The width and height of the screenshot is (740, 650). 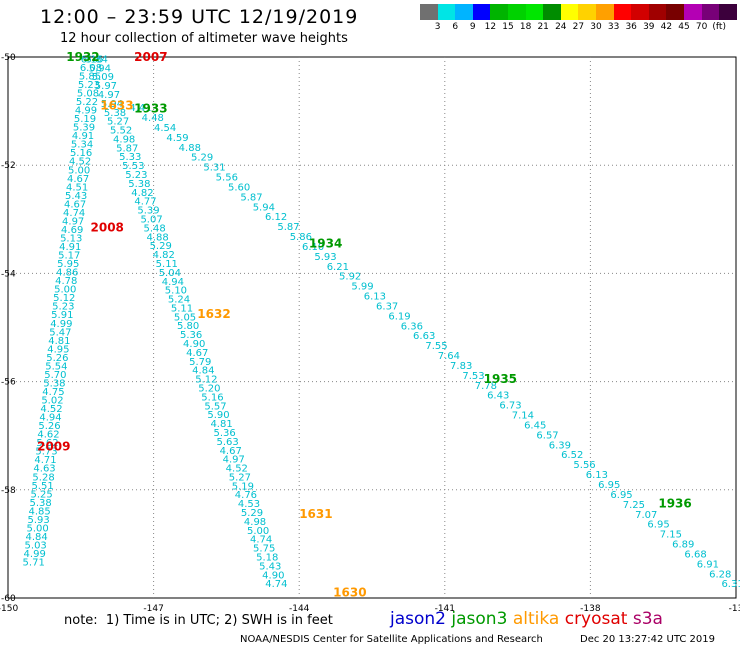 I want to click on swh-value: 4.76, so click(x=246, y=495).